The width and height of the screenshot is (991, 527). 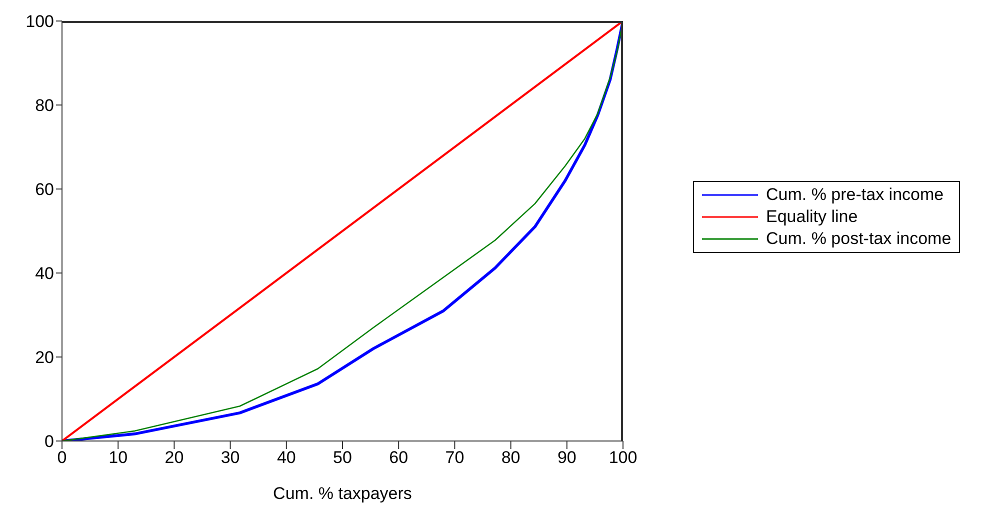 I want to click on y-tick-label: 40, so click(x=44, y=274).